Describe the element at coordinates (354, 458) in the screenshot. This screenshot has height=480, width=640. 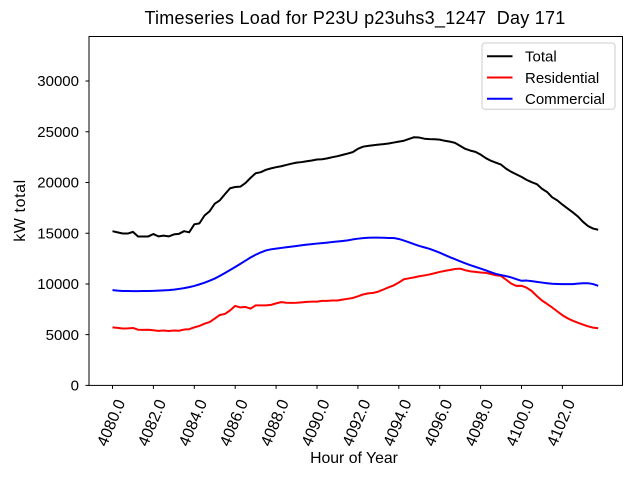
I see `svg-text: Hour of Year` at that location.